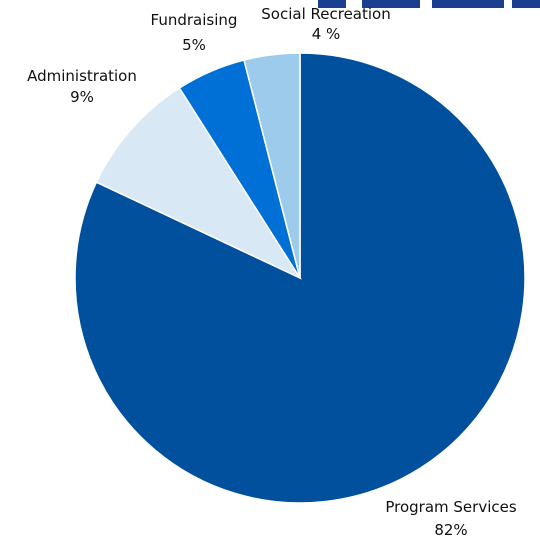 This screenshot has width=540, height=542. I want to click on slice-value-administration: 9%, so click(82, 97).